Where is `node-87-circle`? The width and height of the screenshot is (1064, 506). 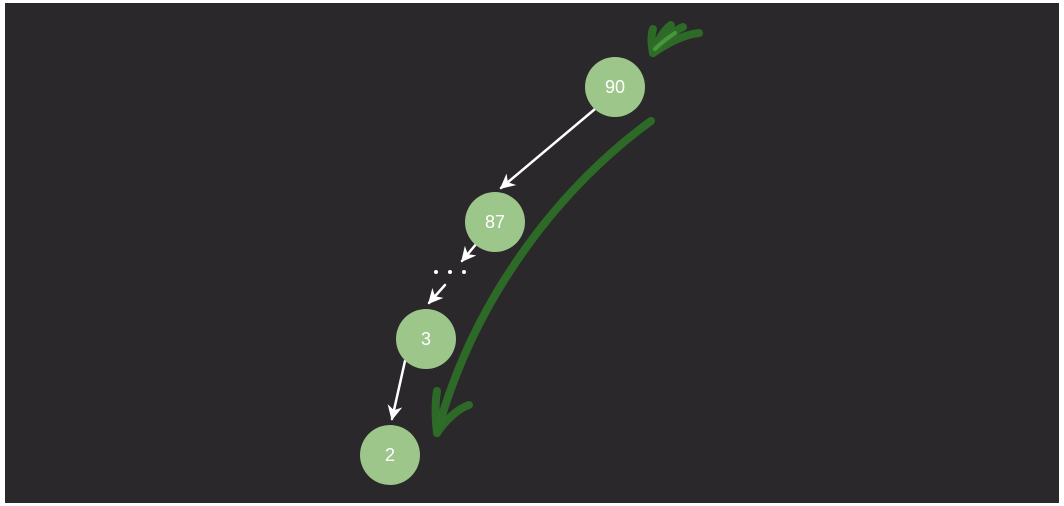
node-87-circle is located at coordinates (495, 222).